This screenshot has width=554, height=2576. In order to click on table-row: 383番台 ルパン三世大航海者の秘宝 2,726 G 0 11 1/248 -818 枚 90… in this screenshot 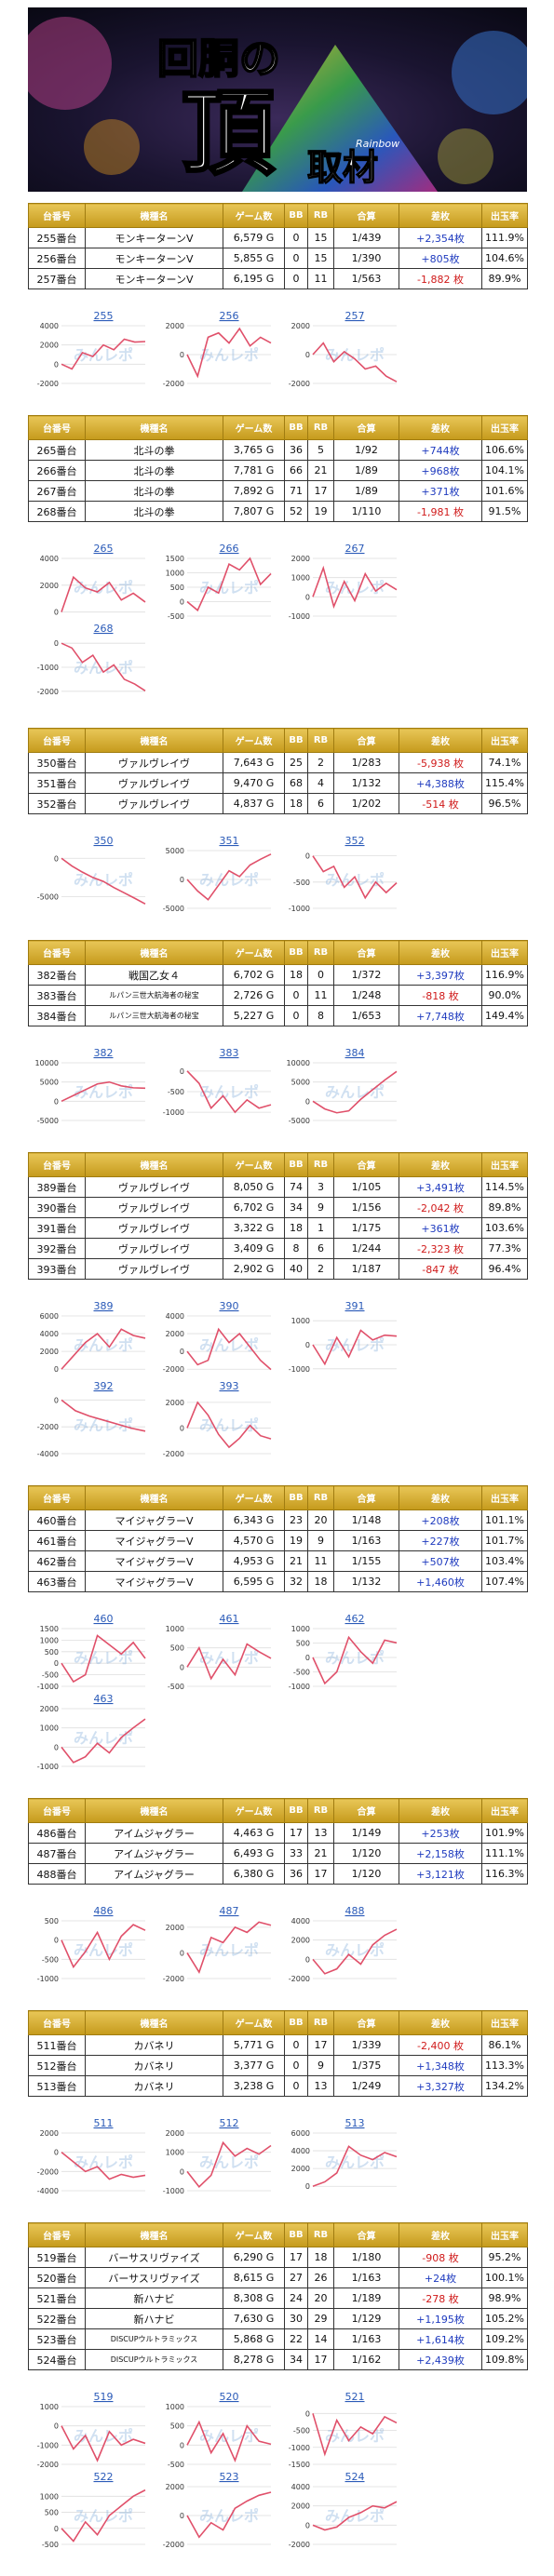, I will do `click(278, 995)`.